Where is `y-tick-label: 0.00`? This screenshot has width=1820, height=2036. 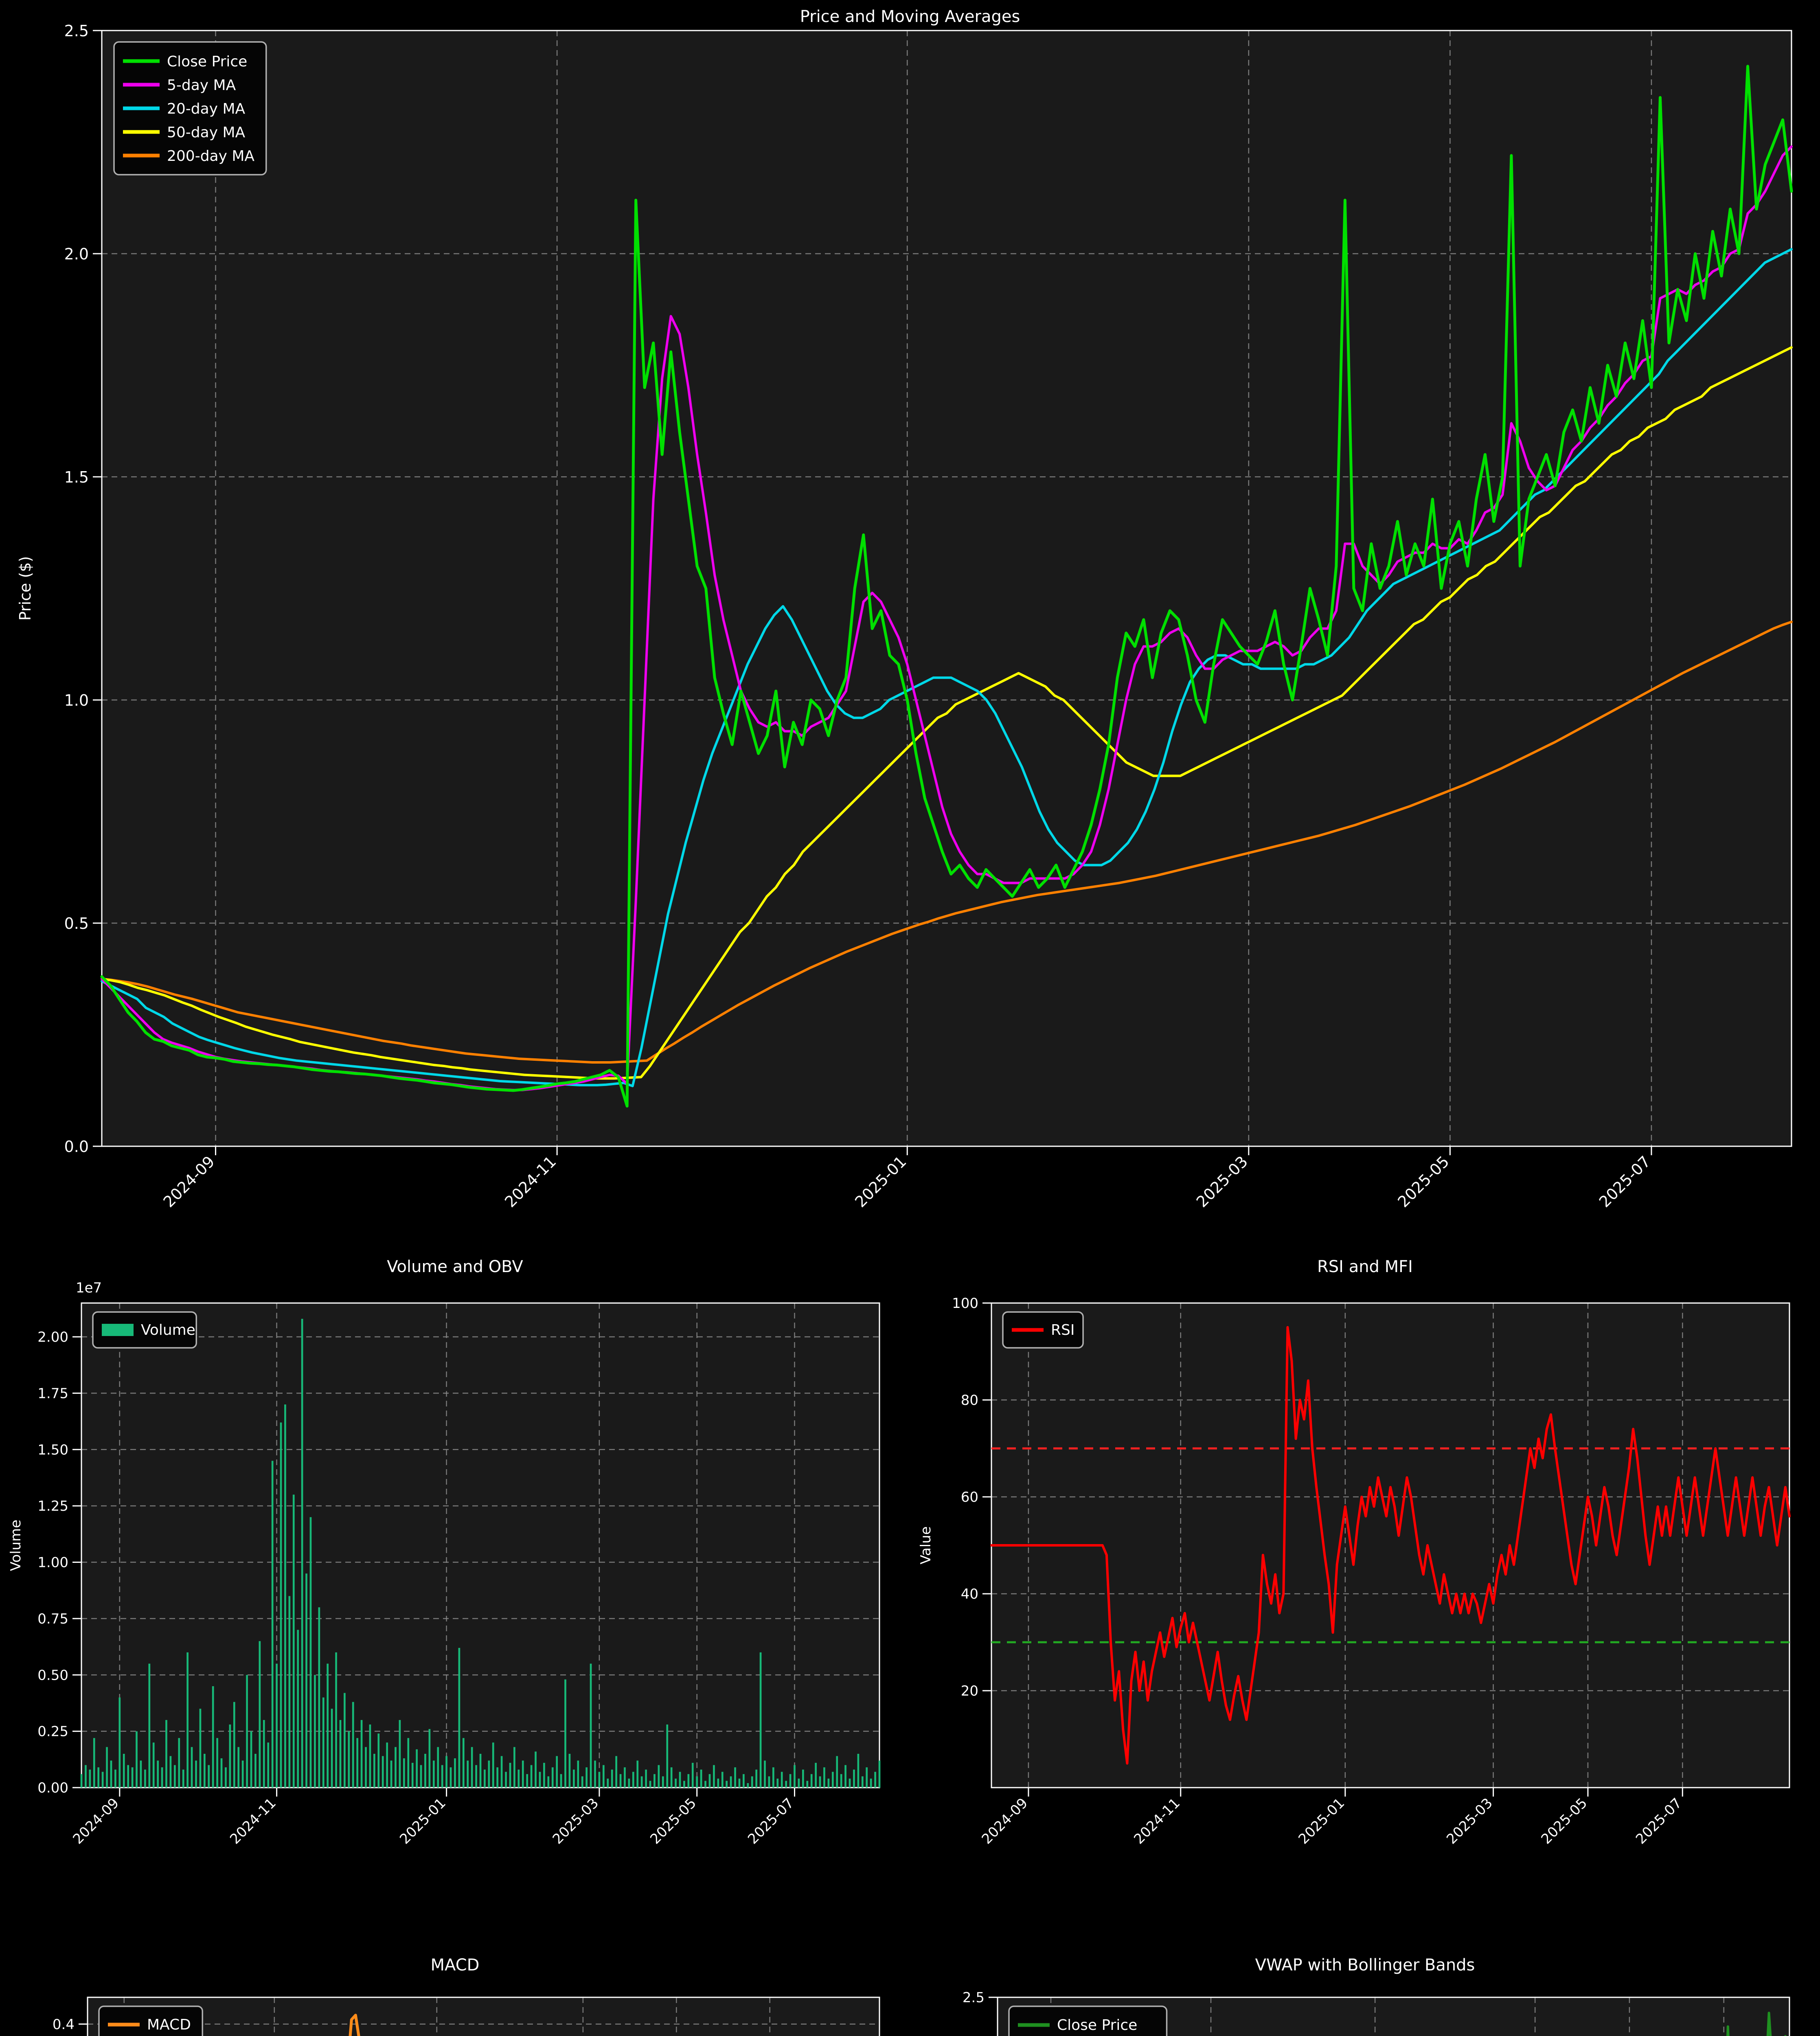
y-tick-label: 0.00 is located at coordinates (53, 1788).